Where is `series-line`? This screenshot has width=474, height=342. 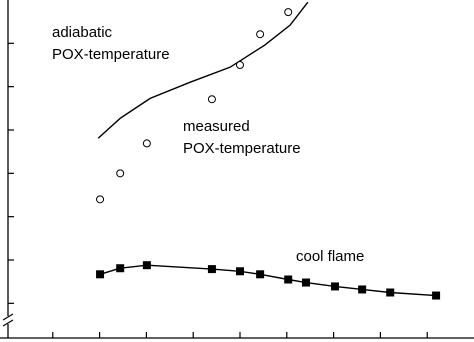 series-line is located at coordinates (268, 280).